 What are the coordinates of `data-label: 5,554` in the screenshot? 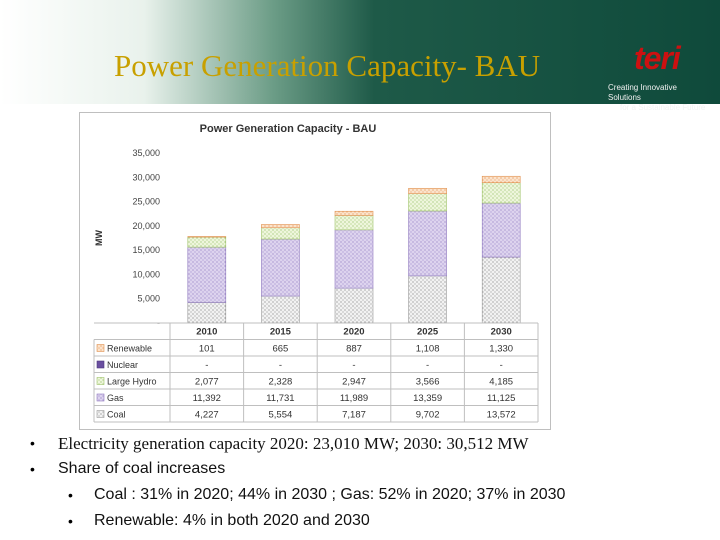 It's located at (281, 415).